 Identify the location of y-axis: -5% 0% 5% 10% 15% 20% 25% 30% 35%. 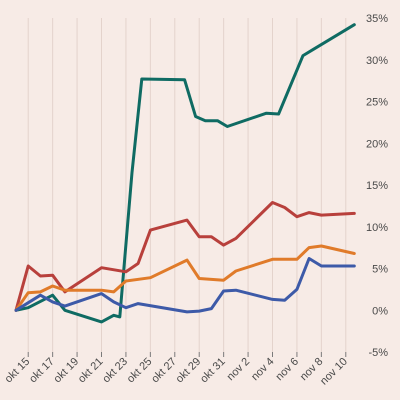
(377, 186).